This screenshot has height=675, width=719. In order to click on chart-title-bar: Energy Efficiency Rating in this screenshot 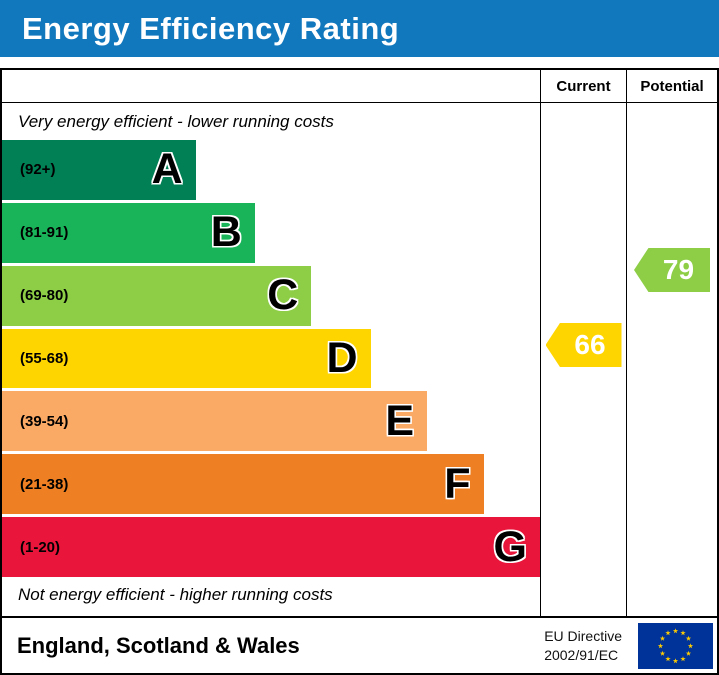, I will do `click(359, 28)`.